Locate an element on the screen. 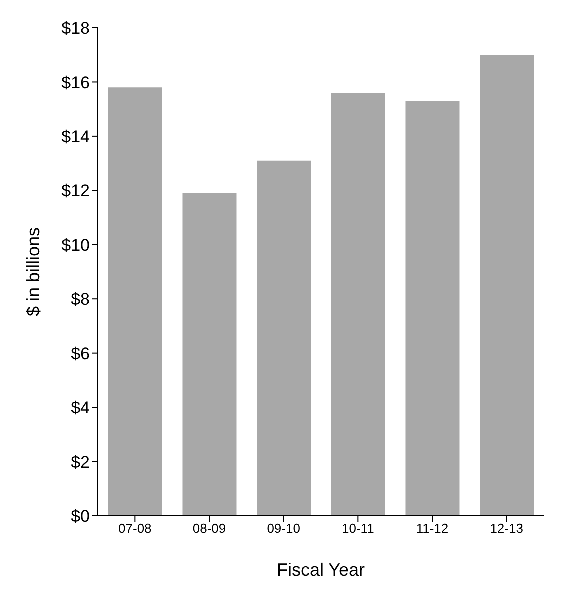  y-axis-title: $ in billions is located at coordinates (33, 272).